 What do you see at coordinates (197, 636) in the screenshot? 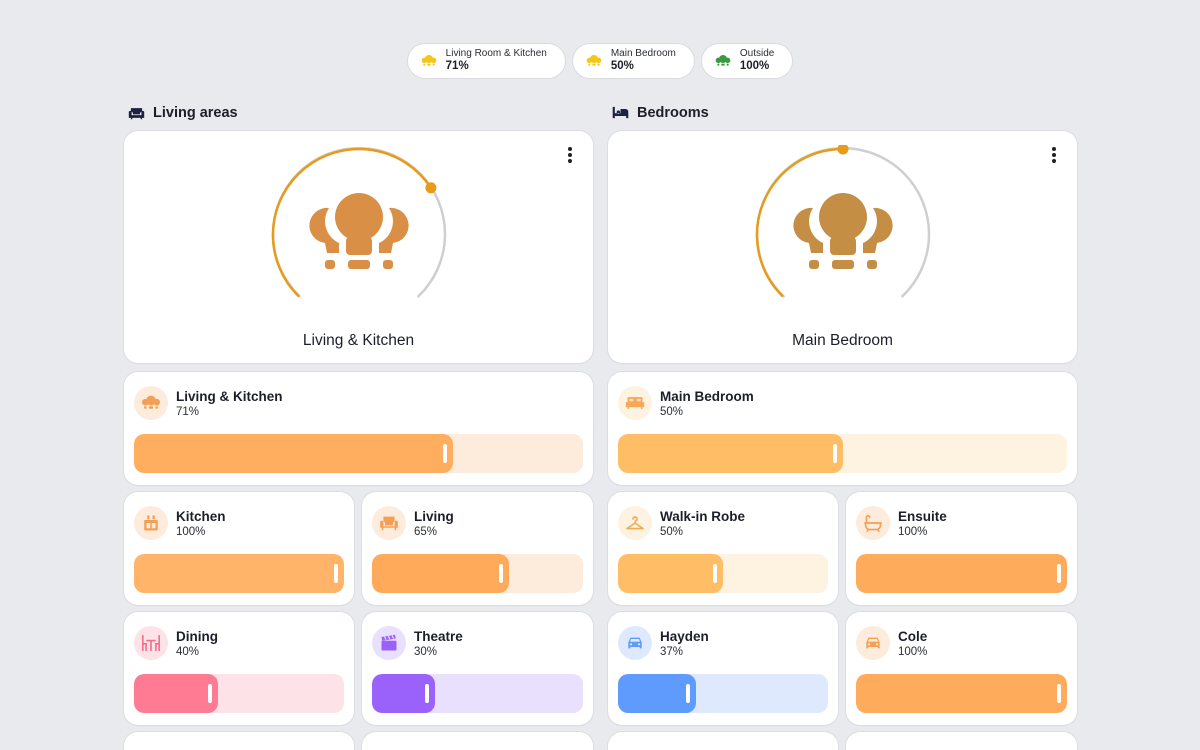
I see `tile-title: Dining` at bounding box center [197, 636].